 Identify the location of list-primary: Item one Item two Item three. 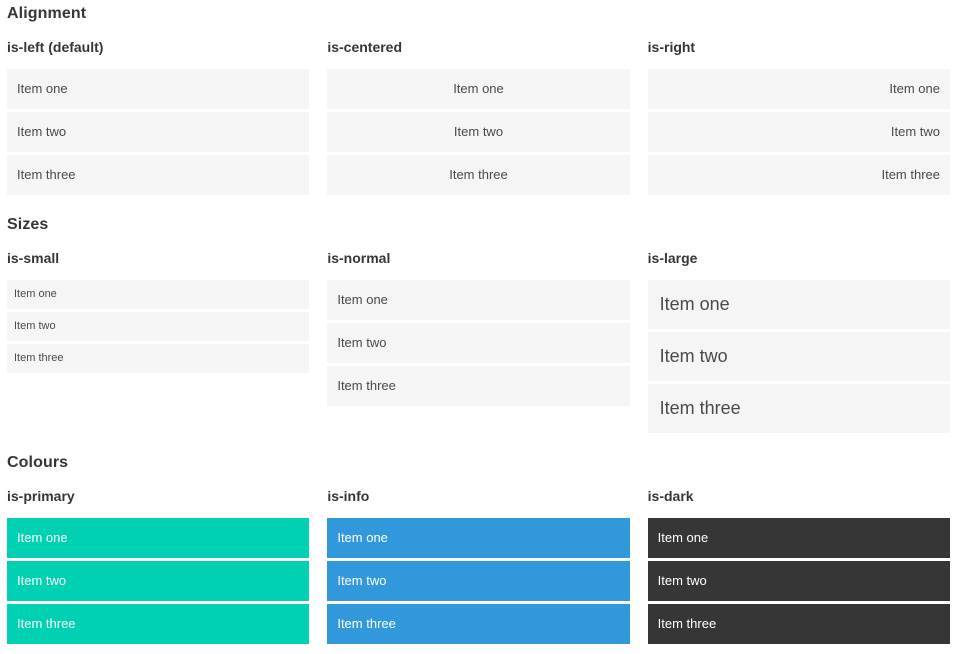
(158, 581).